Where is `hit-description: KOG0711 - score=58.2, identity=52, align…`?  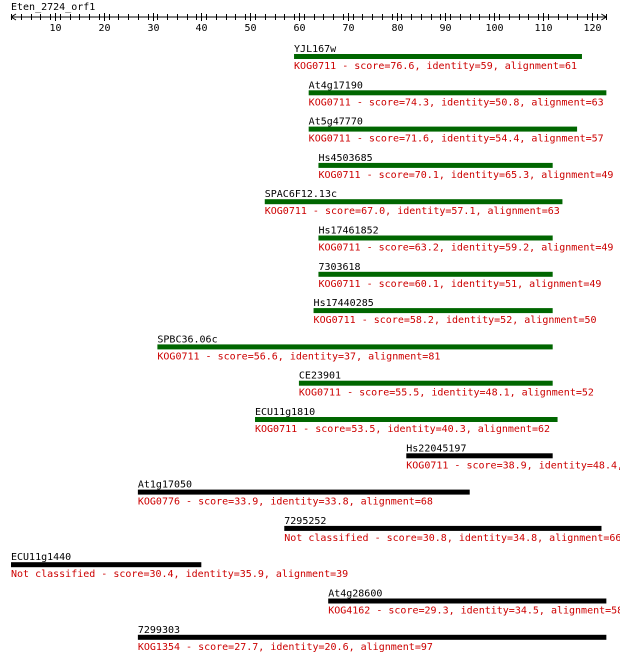
hit-description: KOG0711 - score=58.2, identity=52, align… is located at coordinates (455, 320).